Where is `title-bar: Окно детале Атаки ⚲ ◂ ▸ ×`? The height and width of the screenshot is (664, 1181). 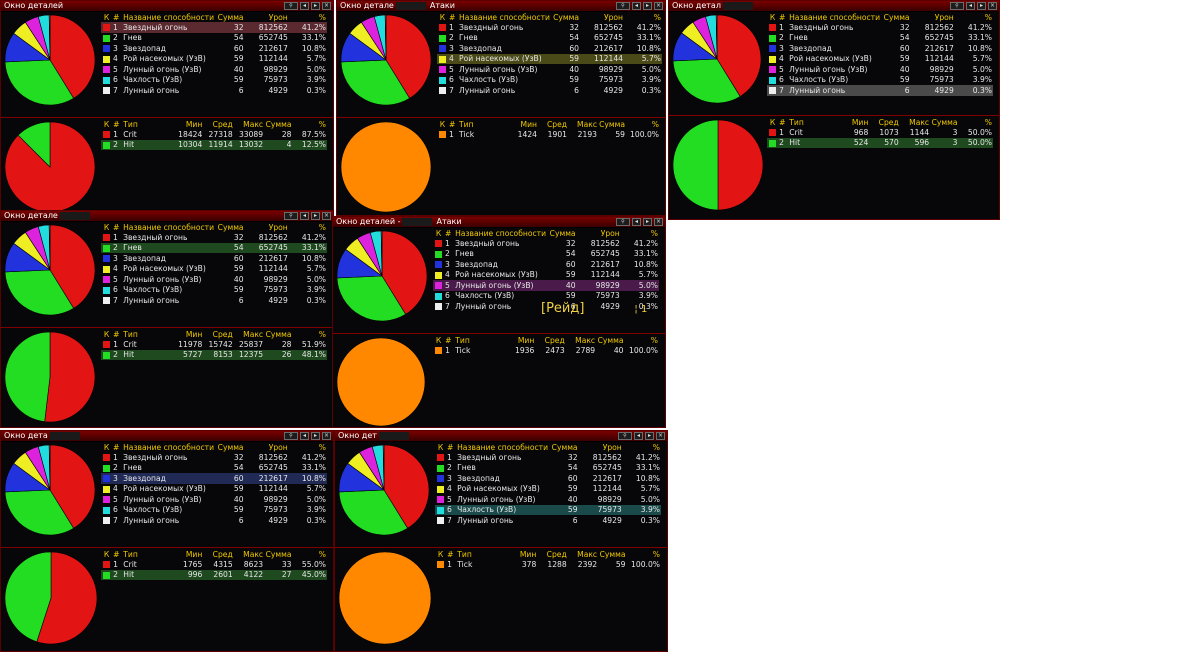
title-bar: Окно детале Атаки ⚲ ◂ ▸ × is located at coordinates (501, 6).